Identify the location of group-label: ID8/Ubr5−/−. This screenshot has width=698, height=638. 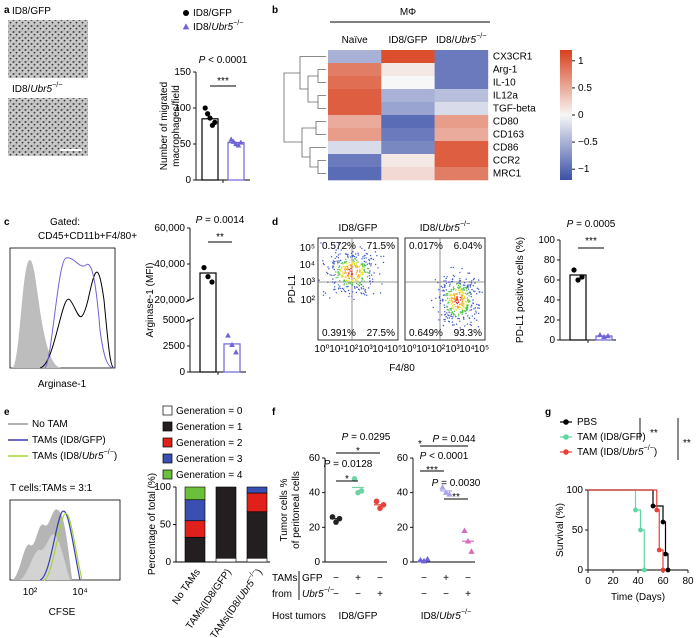
(446, 614).